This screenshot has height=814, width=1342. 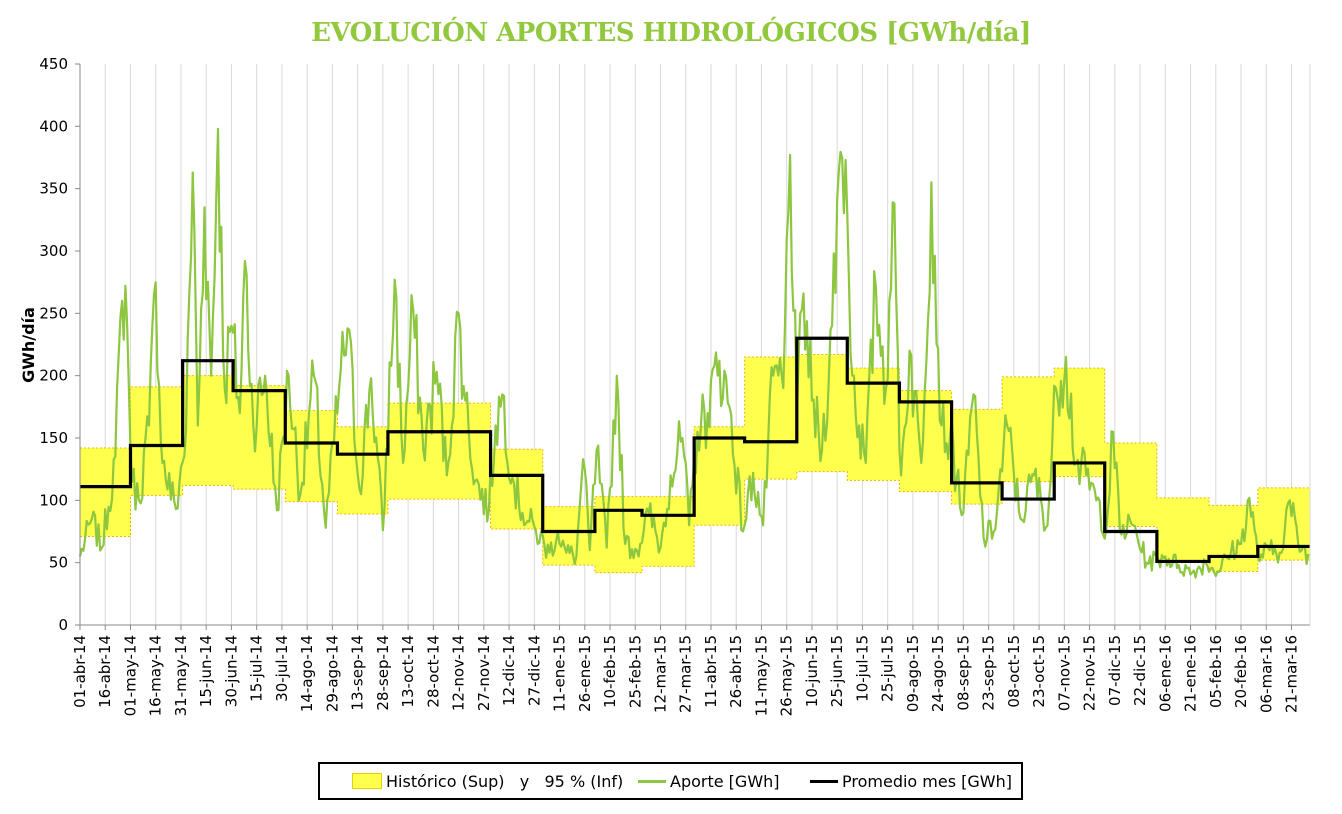 I want to click on legend-item-historico: Histórico (Sup) y 95 % (Inf), so click(x=487, y=781).